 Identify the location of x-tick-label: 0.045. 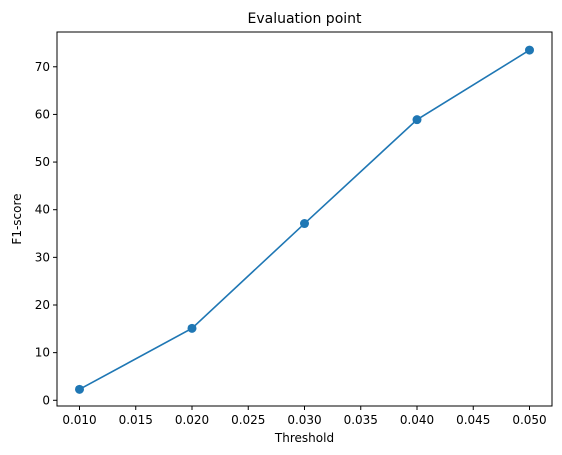
(473, 420).